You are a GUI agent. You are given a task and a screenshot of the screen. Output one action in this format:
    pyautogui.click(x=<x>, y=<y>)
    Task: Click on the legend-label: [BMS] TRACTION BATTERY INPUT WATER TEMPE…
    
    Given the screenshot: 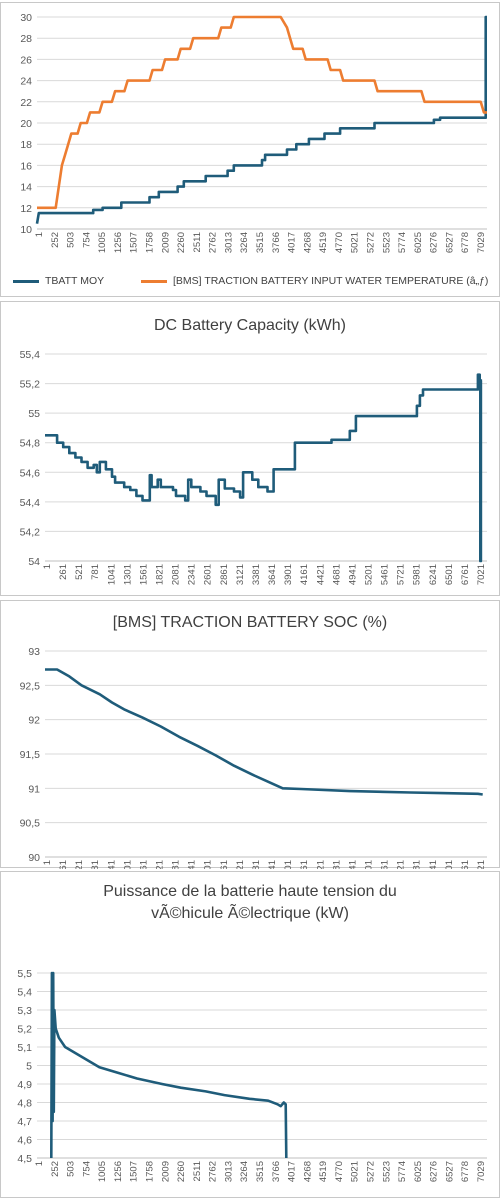 What is the action you would take?
    pyautogui.click(x=331, y=281)
    